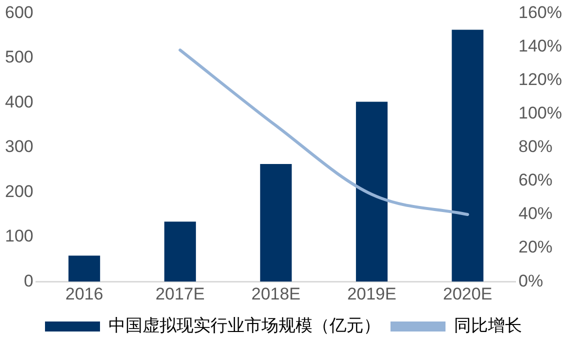 Image resolution: width=567 pixels, height=349 pixels. Describe the element at coordinates (540, 46) in the screenshot. I see `y2-tick-label: 140%` at that location.